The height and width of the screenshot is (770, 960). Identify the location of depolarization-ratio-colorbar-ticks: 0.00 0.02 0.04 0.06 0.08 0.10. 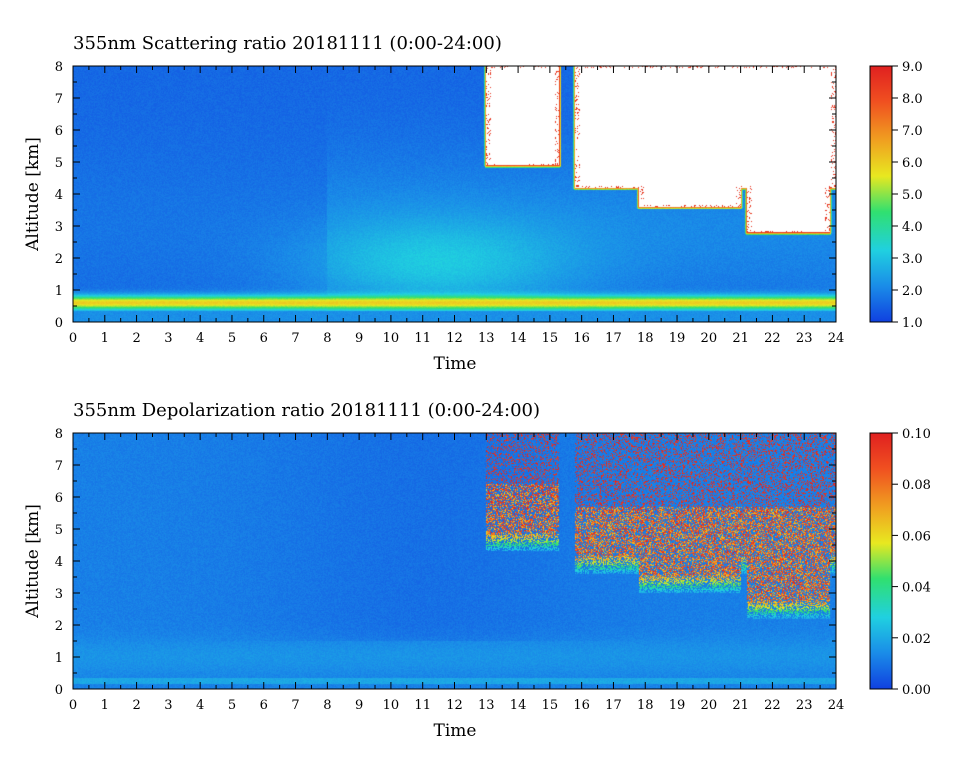
(911, 562).